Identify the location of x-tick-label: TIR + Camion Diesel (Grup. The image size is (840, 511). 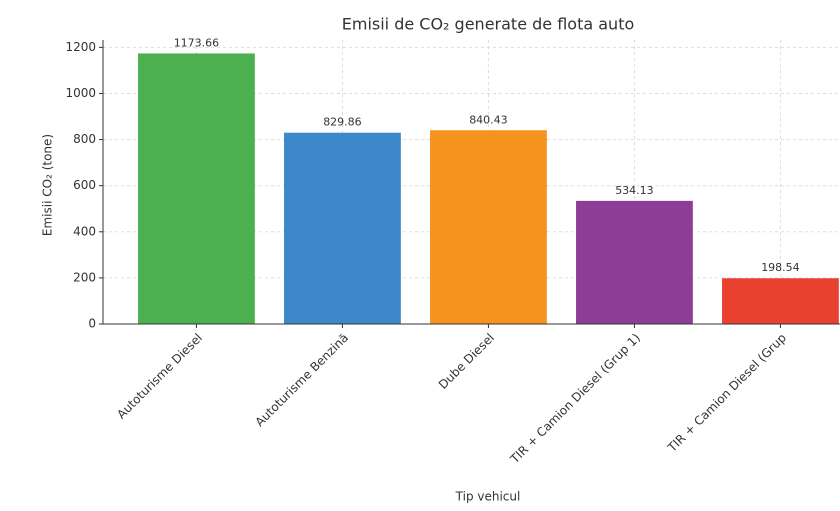
(726, 393).